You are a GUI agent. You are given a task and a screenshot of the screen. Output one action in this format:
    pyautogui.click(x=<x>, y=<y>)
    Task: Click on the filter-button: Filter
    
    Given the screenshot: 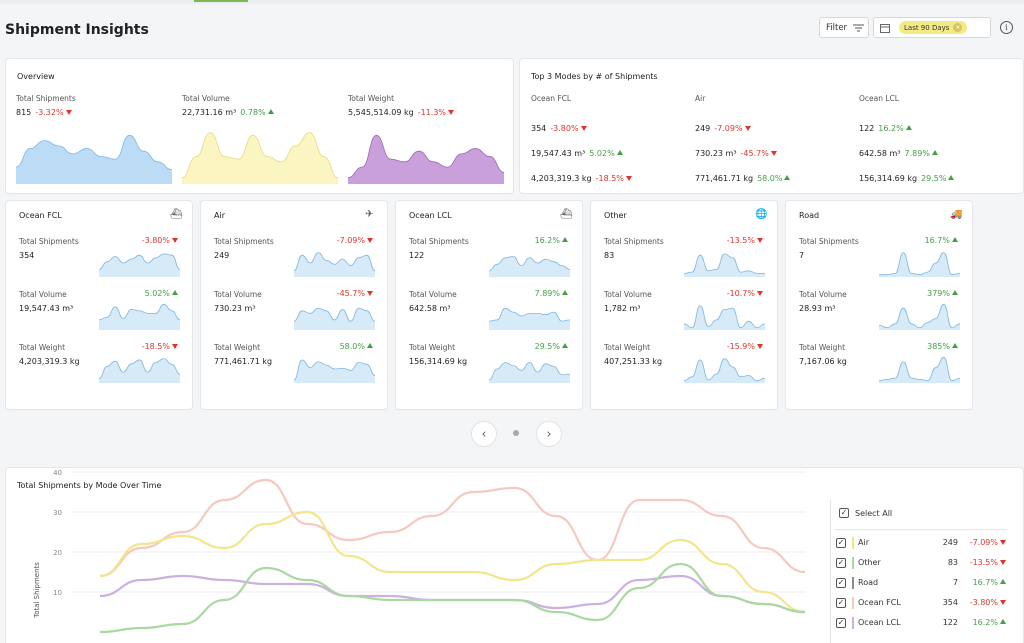 What is the action you would take?
    pyautogui.click(x=844, y=27)
    